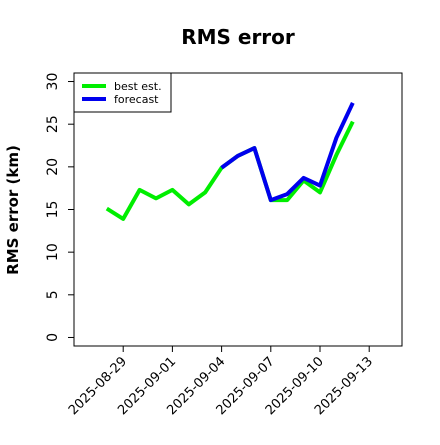 The image size is (440, 445). What do you see at coordinates (53, 294) in the screenshot?
I see `y-tick-label: 5` at bounding box center [53, 294].